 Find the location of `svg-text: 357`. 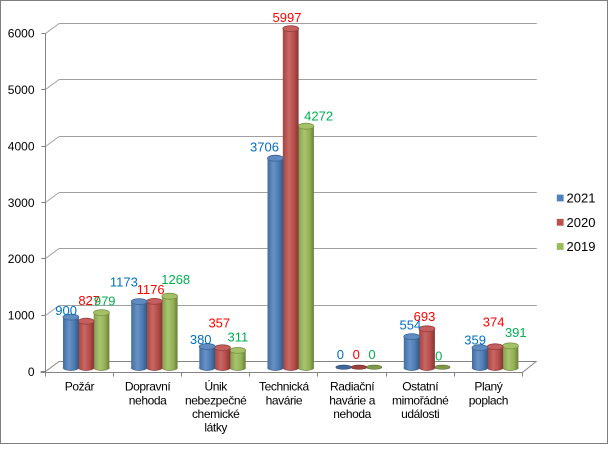

svg-text: 357 is located at coordinates (219, 322).